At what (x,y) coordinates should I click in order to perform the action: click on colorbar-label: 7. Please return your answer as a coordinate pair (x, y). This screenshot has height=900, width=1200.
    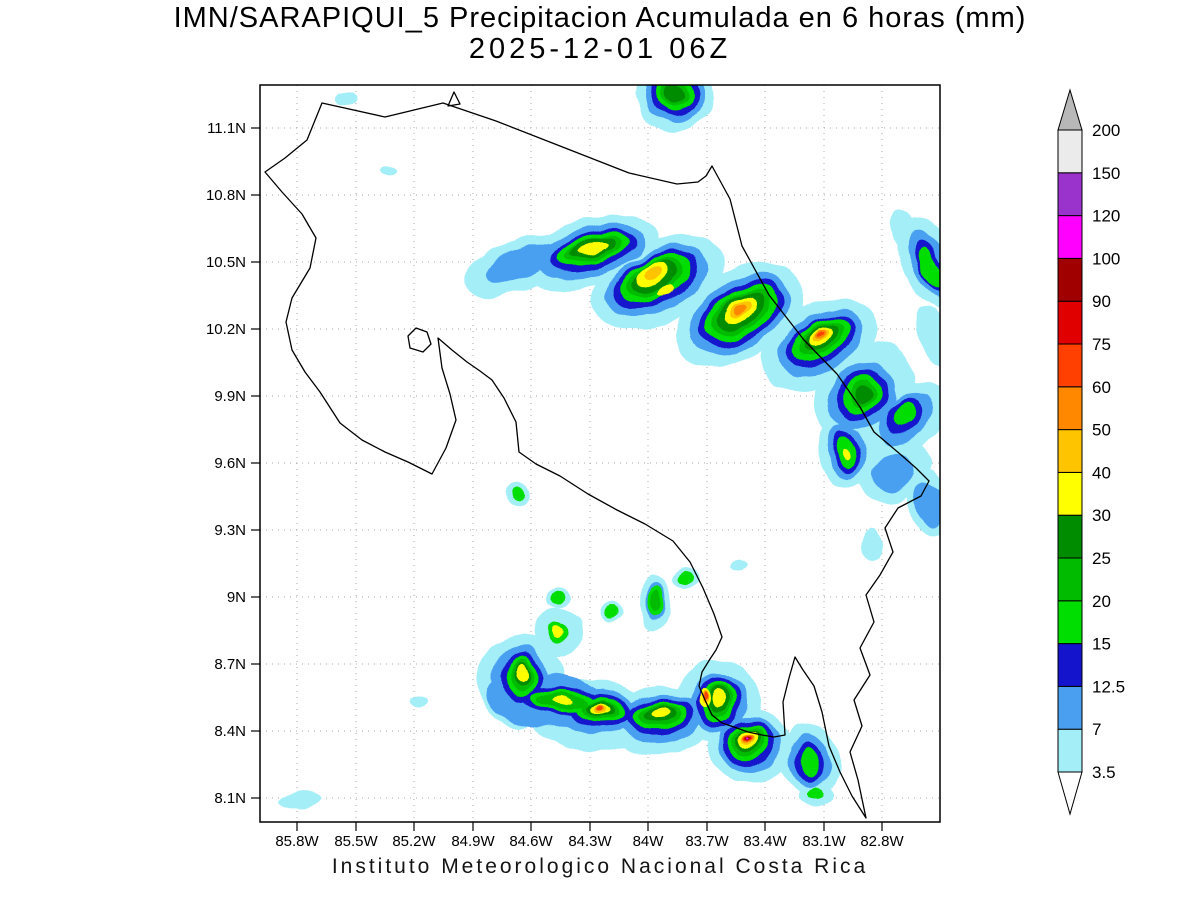
    Looking at the image, I should click on (1096, 729).